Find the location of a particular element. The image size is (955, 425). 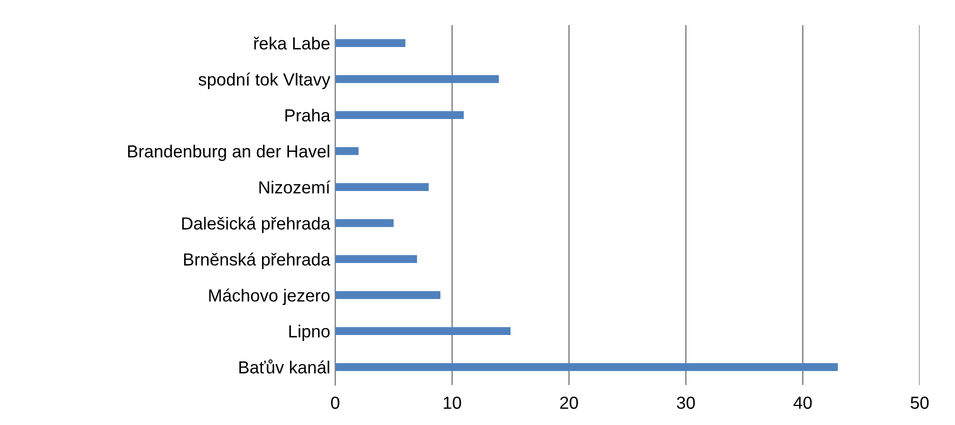

x-tick-label: 10 is located at coordinates (453, 402).